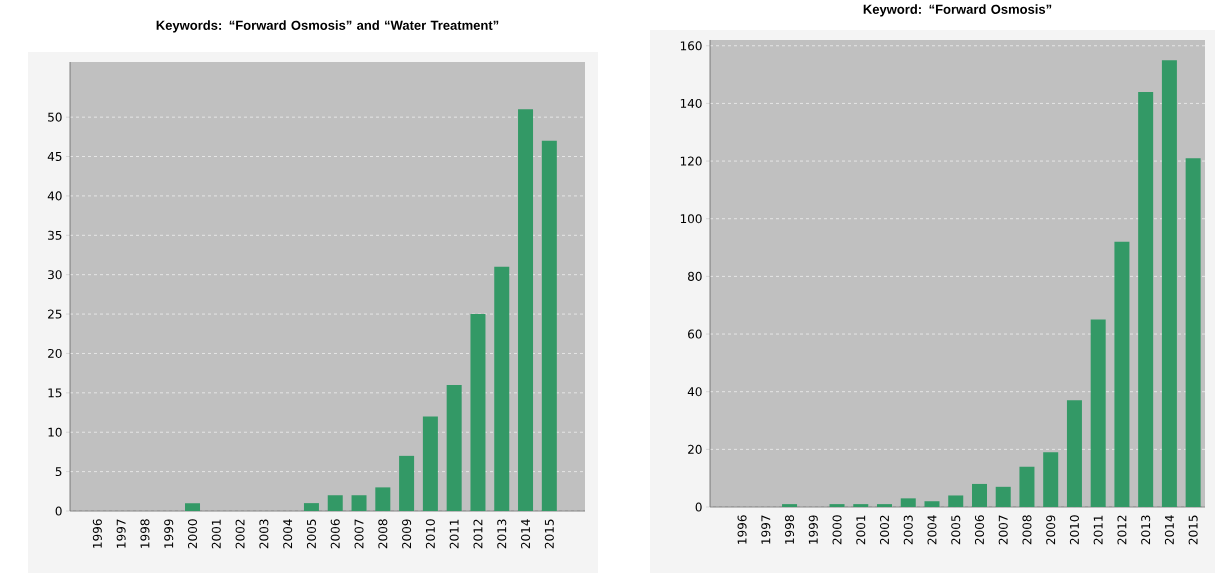  What do you see at coordinates (327, 26) in the screenshot?
I see `chart-title: Keywords: “Forward Osmosis” and “Water Treatment”` at bounding box center [327, 26].